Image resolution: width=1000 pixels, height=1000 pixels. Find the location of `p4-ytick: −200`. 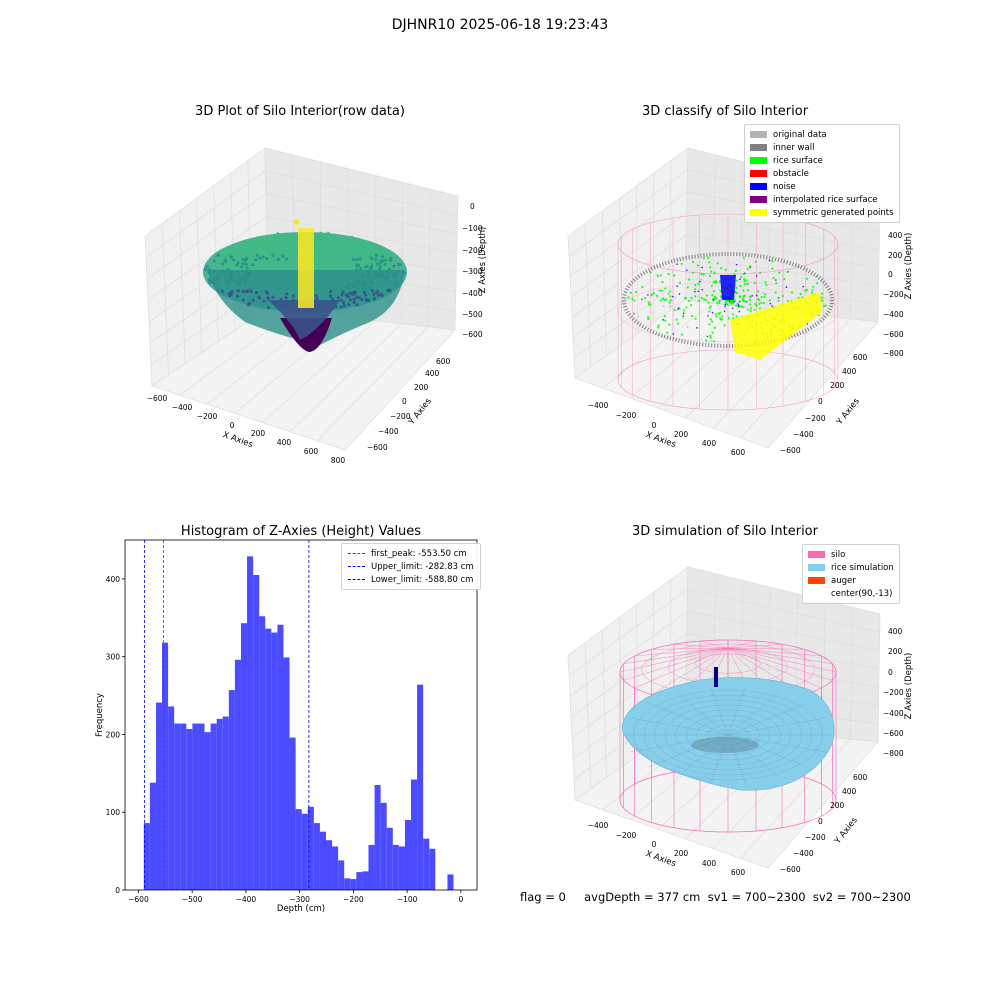

p4-ytick: −200 is located at coordinates (815, 837).